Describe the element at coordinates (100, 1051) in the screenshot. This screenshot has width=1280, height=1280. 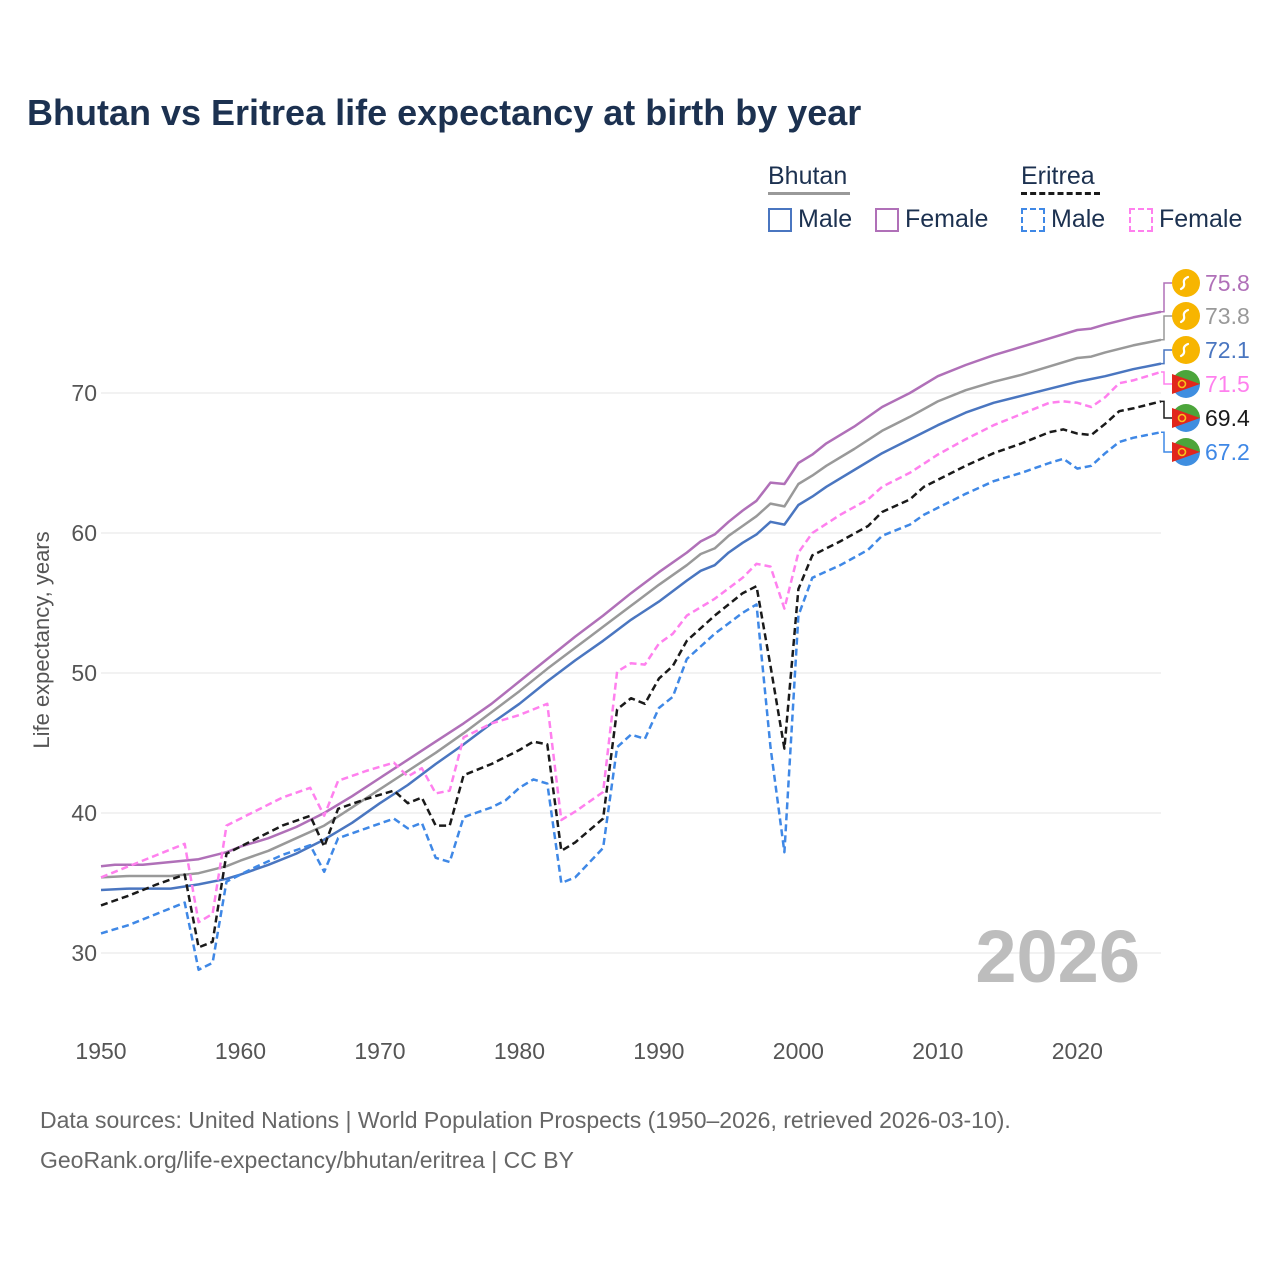
I see `x-tick-label-1950: 1950` at that location.